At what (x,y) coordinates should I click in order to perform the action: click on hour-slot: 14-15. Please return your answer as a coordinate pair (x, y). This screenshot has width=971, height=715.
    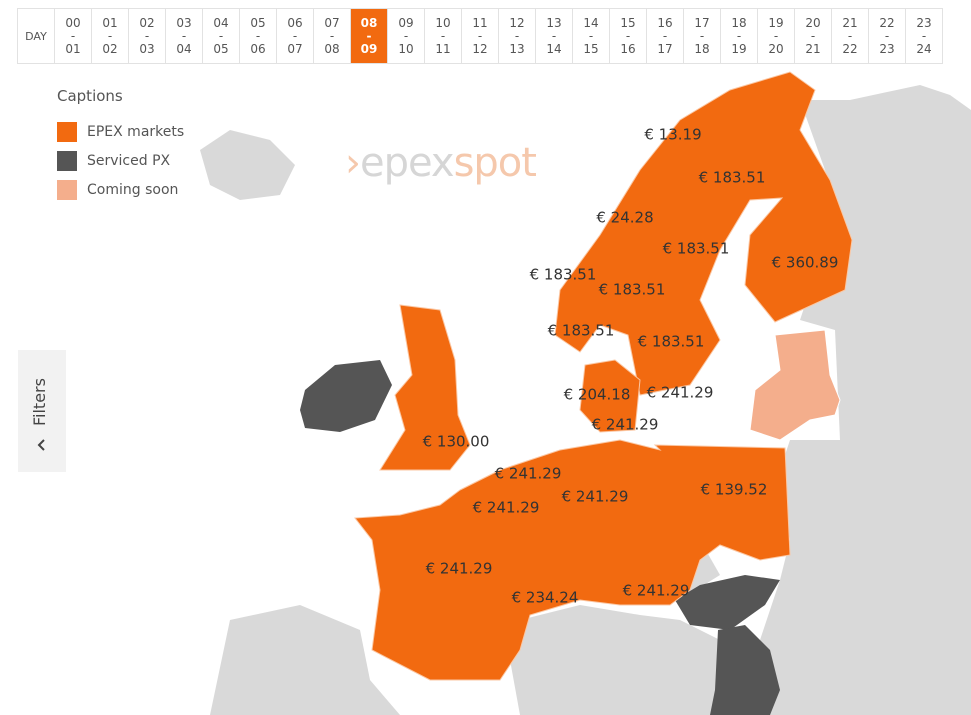
    Looking at the image, I should click on (590, 36).